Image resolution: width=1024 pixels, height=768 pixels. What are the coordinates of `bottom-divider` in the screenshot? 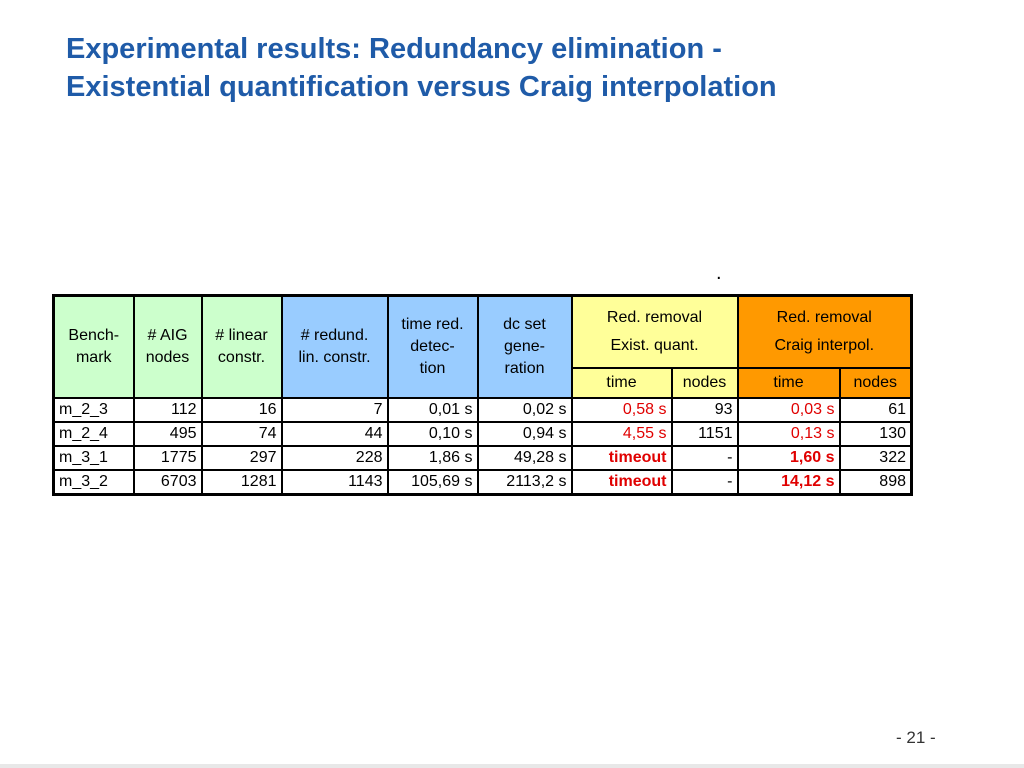 It's located at (512, 766).